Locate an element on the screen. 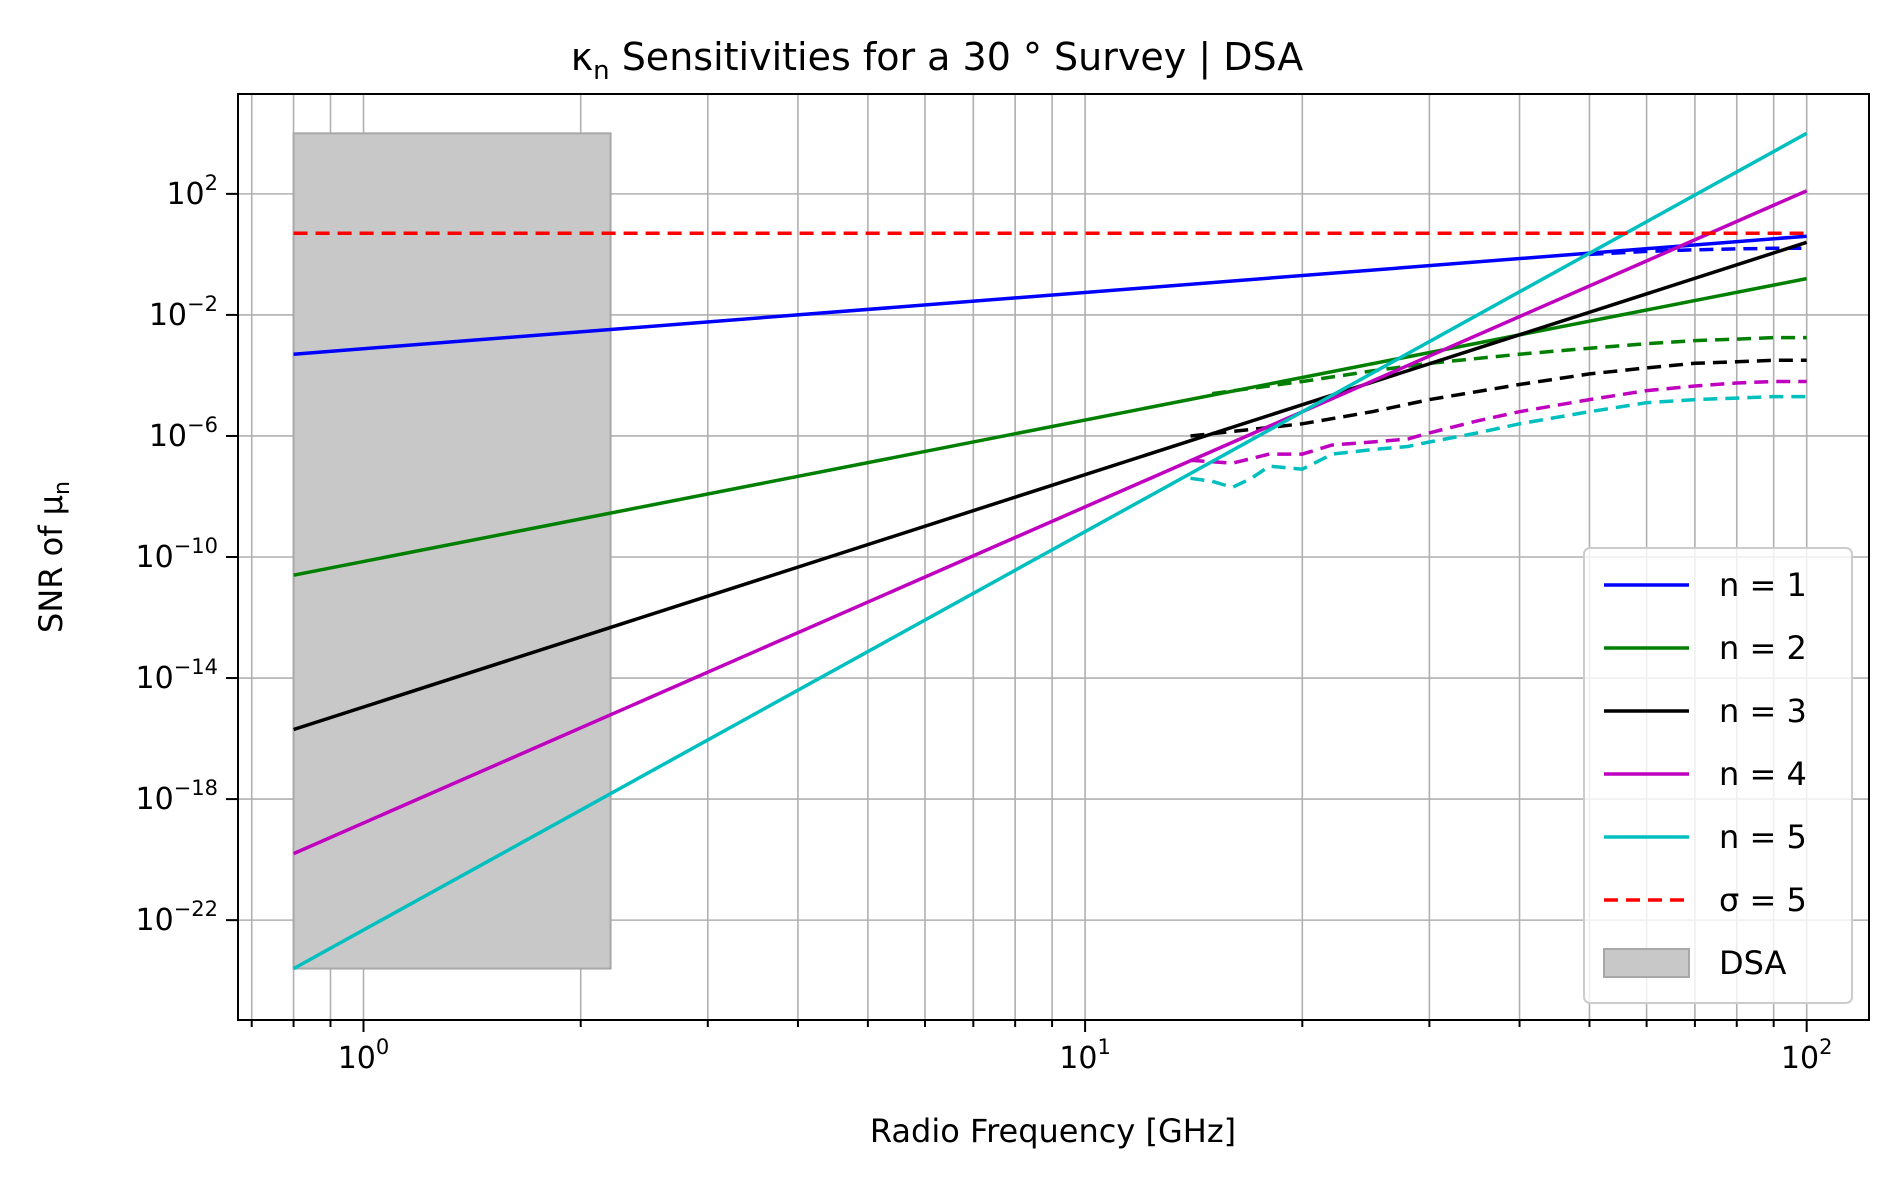 This screenshot has height=1179, width=1894. y-tick-label: 10⁻² is located at coordinates (183, 312).